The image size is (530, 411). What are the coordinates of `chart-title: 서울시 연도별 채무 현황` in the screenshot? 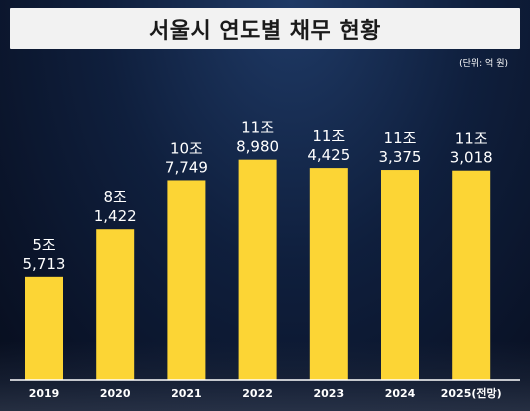 It's located at (265, 31).